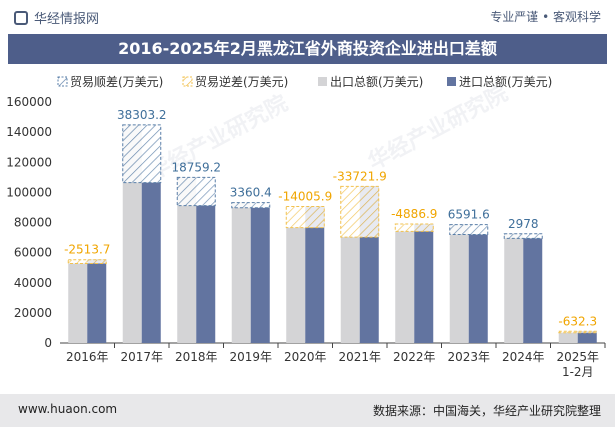 The image size is (615, 427). What do you see at coordinates (87, 250) in the screenshot?
I see `balance-data-label: -2513.7` at bounding box center [87, 250].